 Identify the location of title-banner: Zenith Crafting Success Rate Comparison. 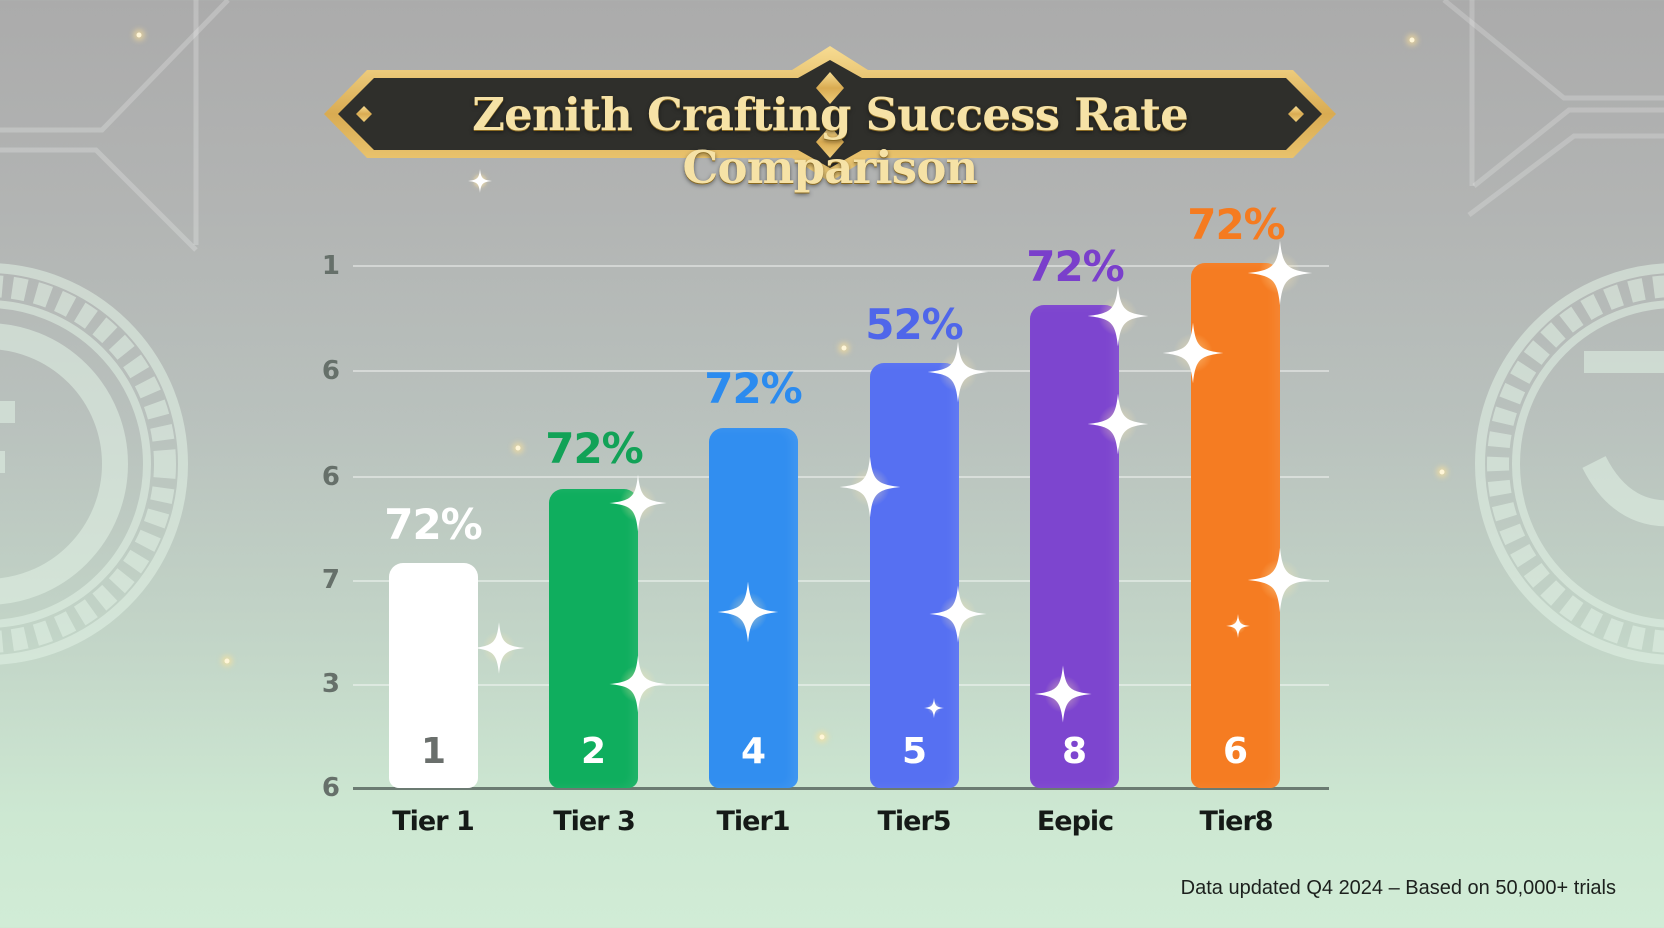
(830, 119).